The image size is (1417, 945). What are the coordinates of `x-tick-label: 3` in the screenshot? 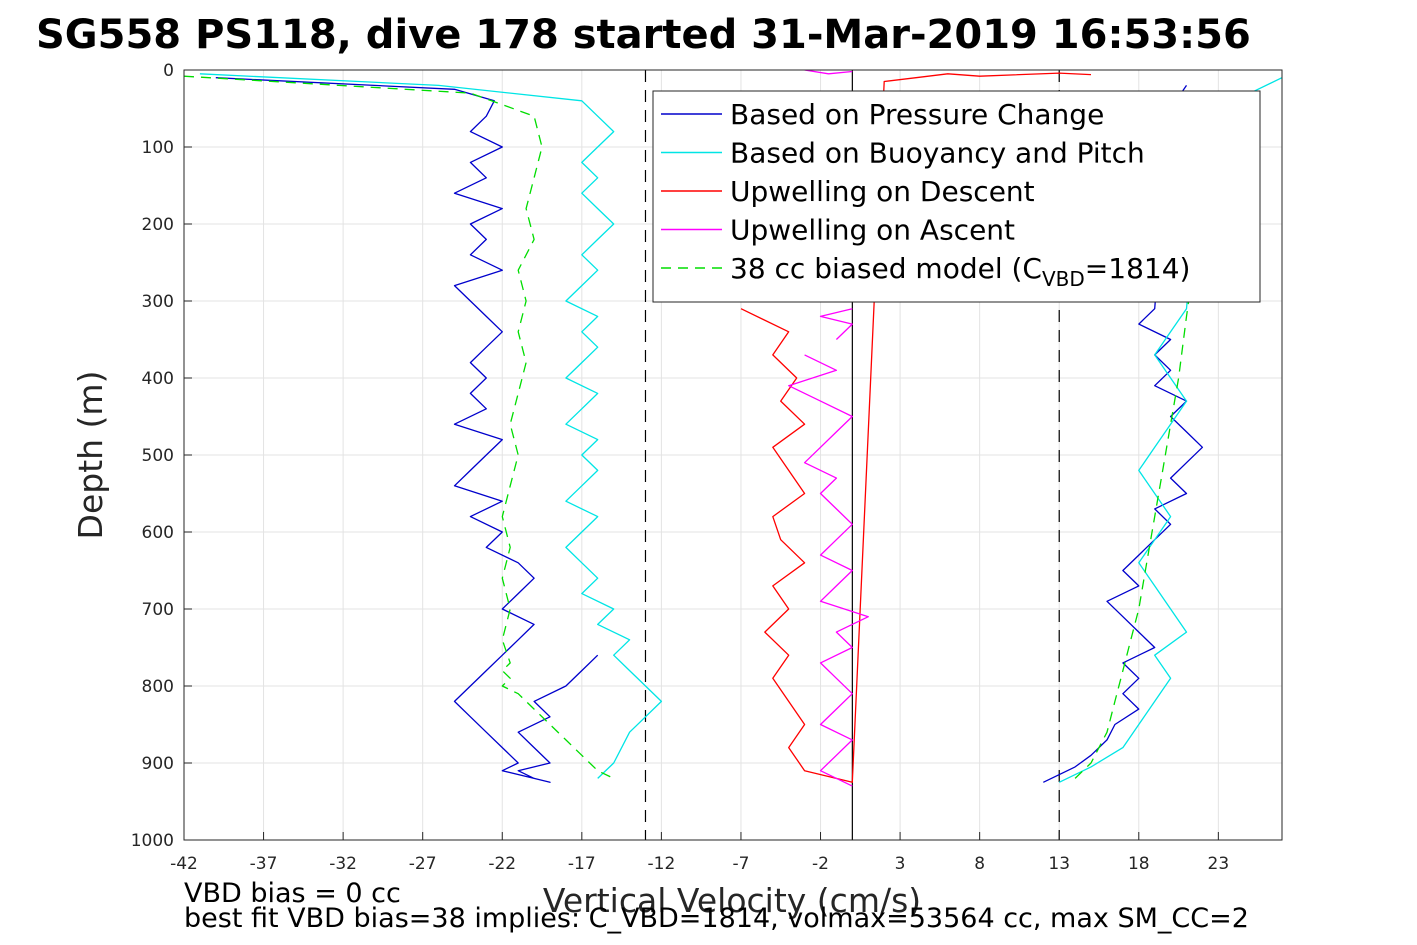 It's located at (900, 864).